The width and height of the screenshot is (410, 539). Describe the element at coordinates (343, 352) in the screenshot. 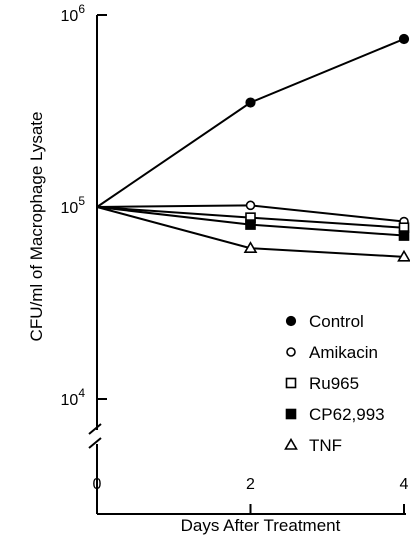

I see `legend-label: Amikacin` at that location.